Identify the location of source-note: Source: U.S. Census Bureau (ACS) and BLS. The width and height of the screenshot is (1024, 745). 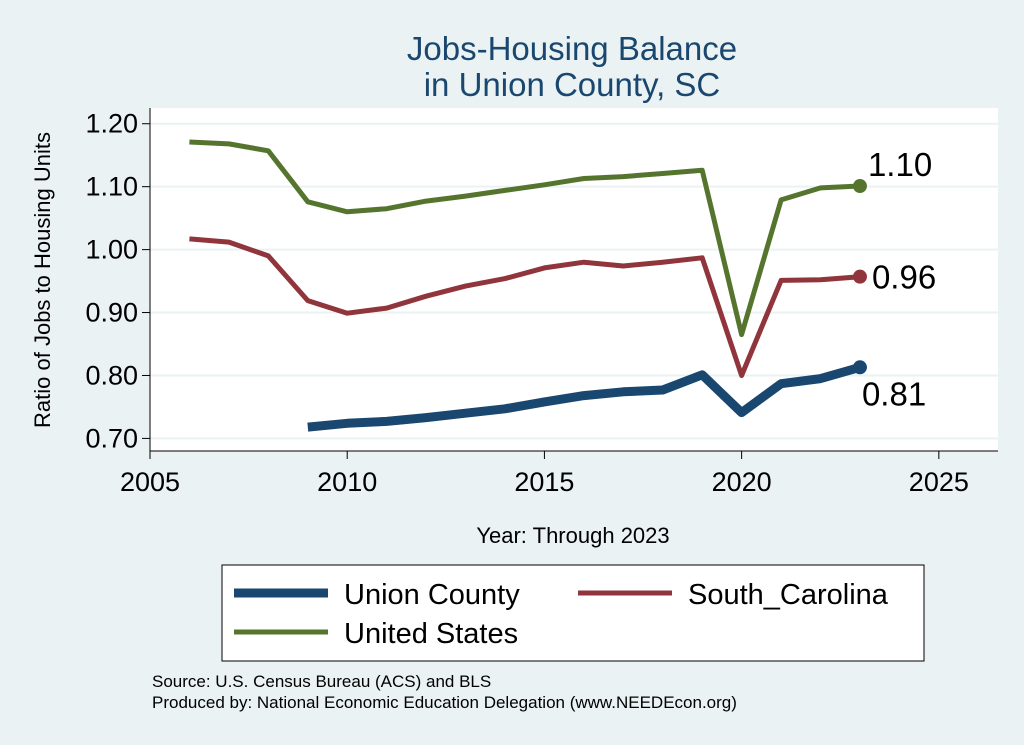
(321, 681).